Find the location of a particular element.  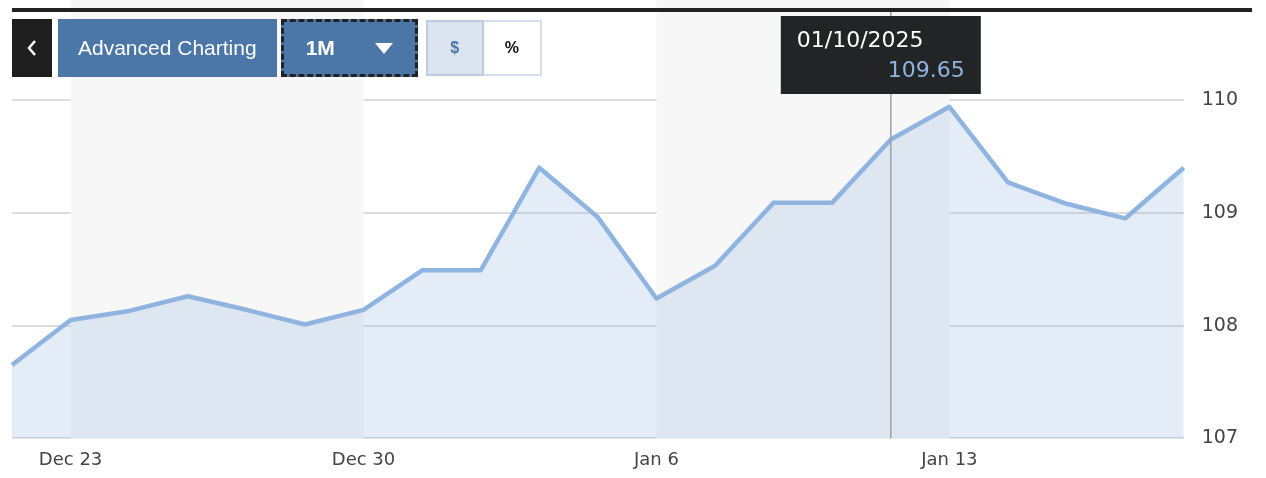

text: Advanced Charting is located at coordinates (167, 48).